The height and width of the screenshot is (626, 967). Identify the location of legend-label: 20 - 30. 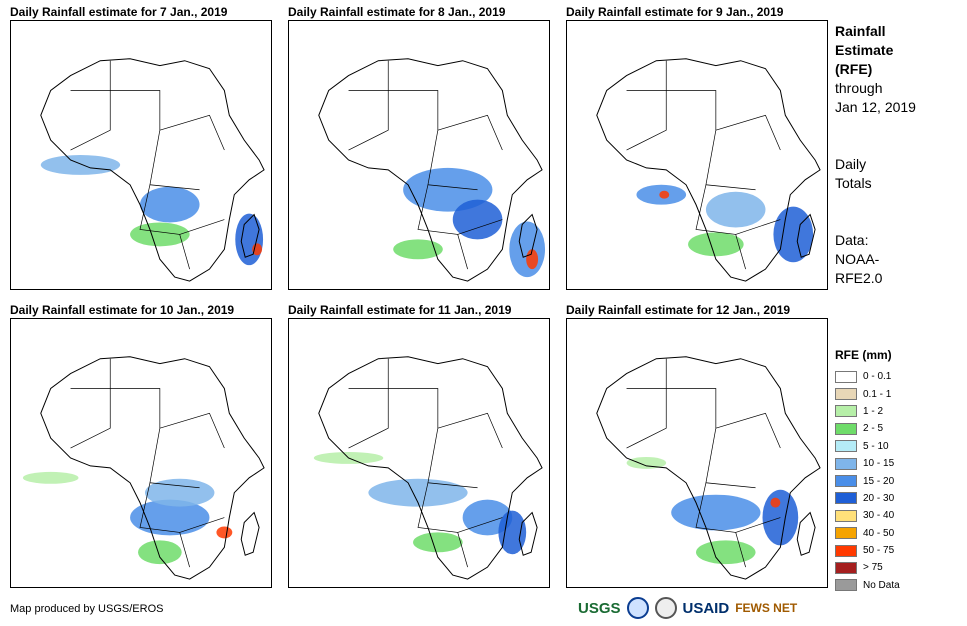
(879, 498).